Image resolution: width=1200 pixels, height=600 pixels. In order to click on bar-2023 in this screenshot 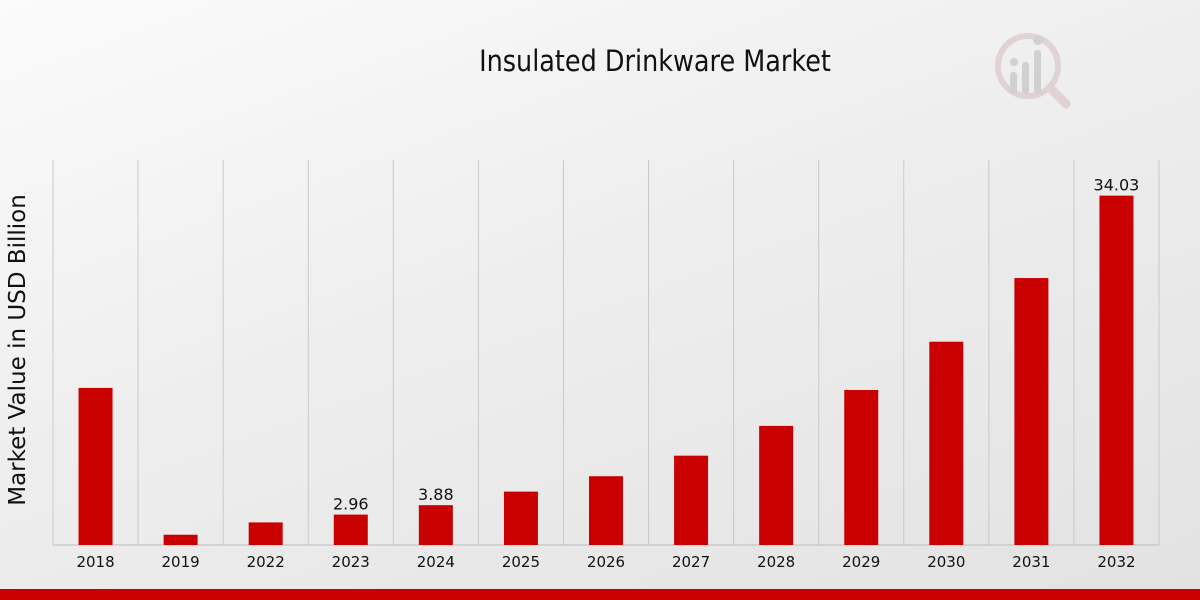, I will do `click(350, 529)`.